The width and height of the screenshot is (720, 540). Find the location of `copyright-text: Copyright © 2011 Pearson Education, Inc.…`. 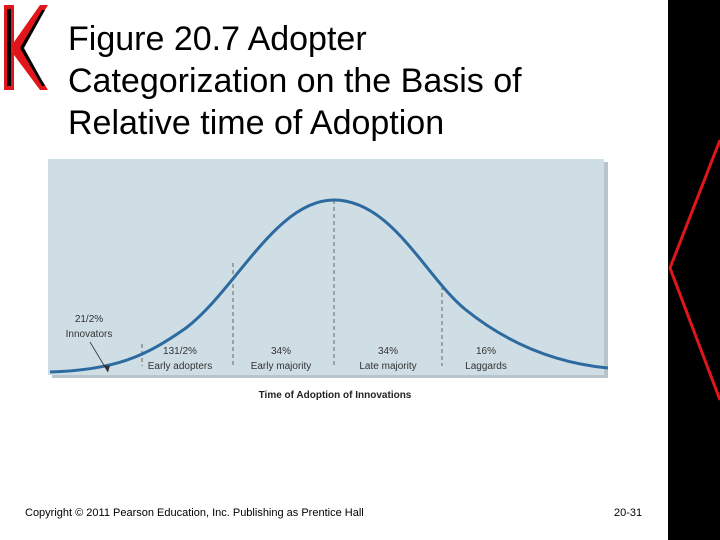

copyright-text: Copyright © 2011 Pearson Education, Inc.… is located at coordinates (194, 513).